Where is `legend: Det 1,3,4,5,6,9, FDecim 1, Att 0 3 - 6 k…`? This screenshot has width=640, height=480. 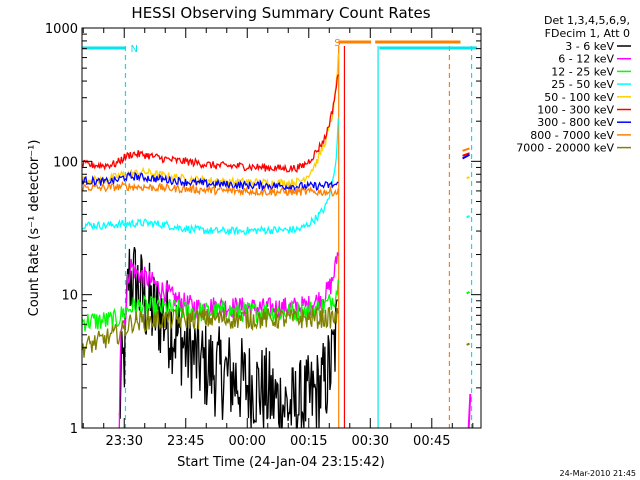
legend: Det 1,3,4,5,6,9, FDecim 1, Att 0 3 - 6 k… is located at coordinates (573, 84).